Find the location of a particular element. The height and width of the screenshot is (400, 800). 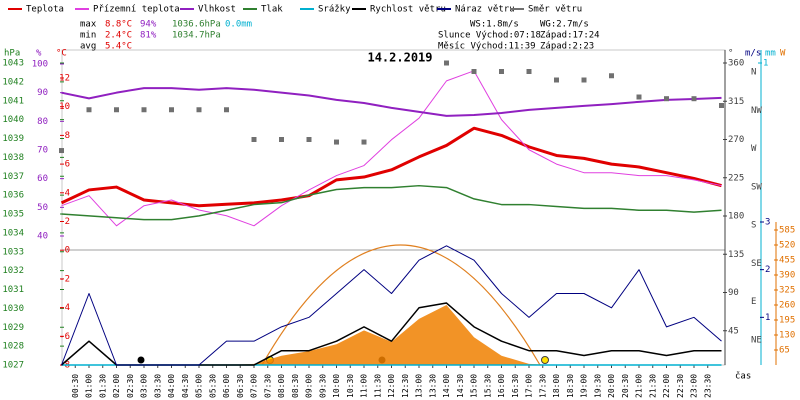

x-axis-label: čas is located at coordinates (743, 376).